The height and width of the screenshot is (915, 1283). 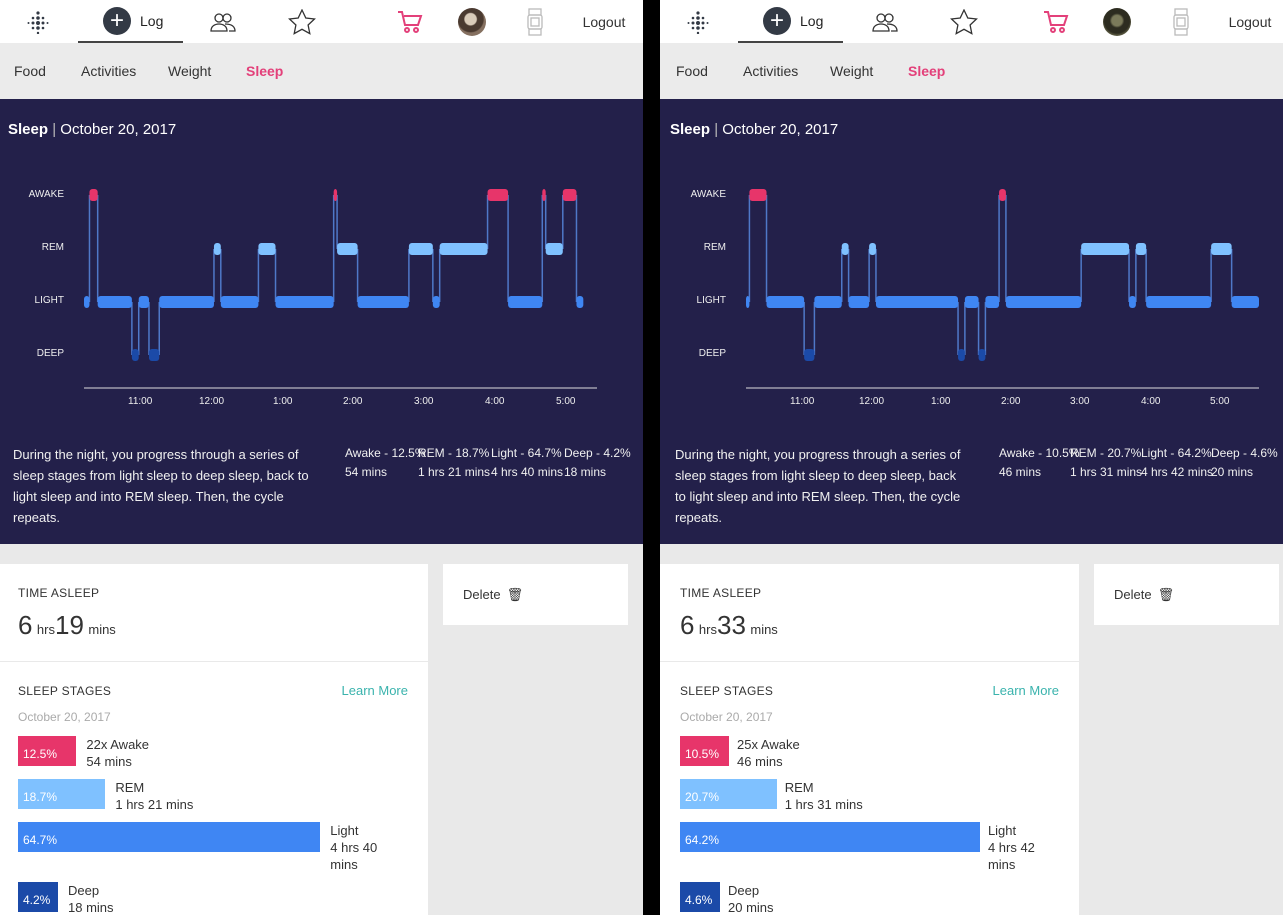 What do you see at coordinates (729, 625) in the screenshot?
I see `time-asleep-value: 6 hrs33 mins` at bounding box center [729, 625].